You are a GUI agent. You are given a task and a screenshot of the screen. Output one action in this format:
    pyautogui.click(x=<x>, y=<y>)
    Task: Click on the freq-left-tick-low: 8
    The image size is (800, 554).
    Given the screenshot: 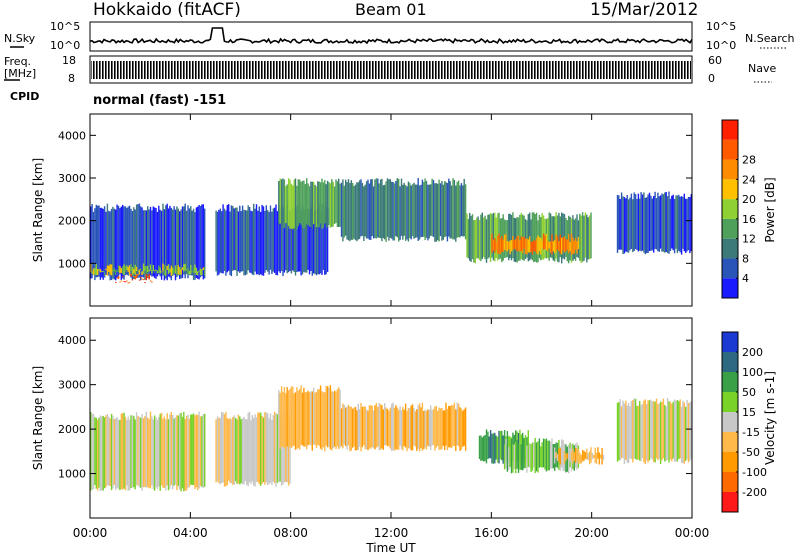 What is the action you would take?
    pyautogui.click(x=71, y=78)
    